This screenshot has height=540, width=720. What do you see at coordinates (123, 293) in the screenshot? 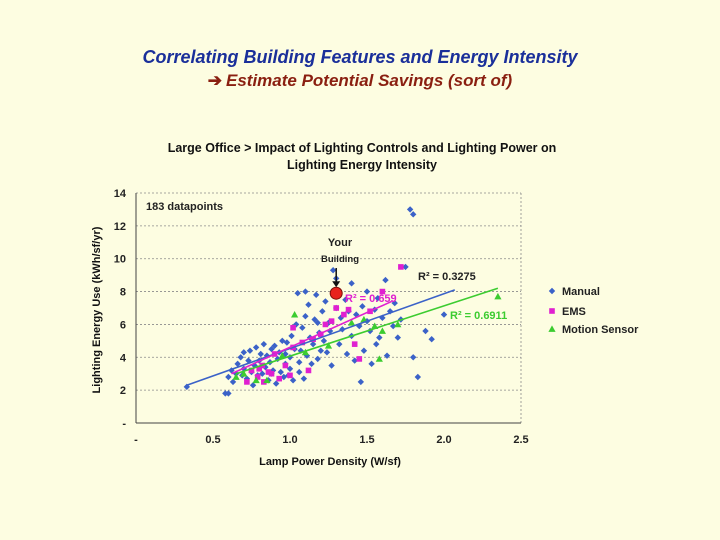
I see `y-tick-label: 8` at bounding box center [123, 293].